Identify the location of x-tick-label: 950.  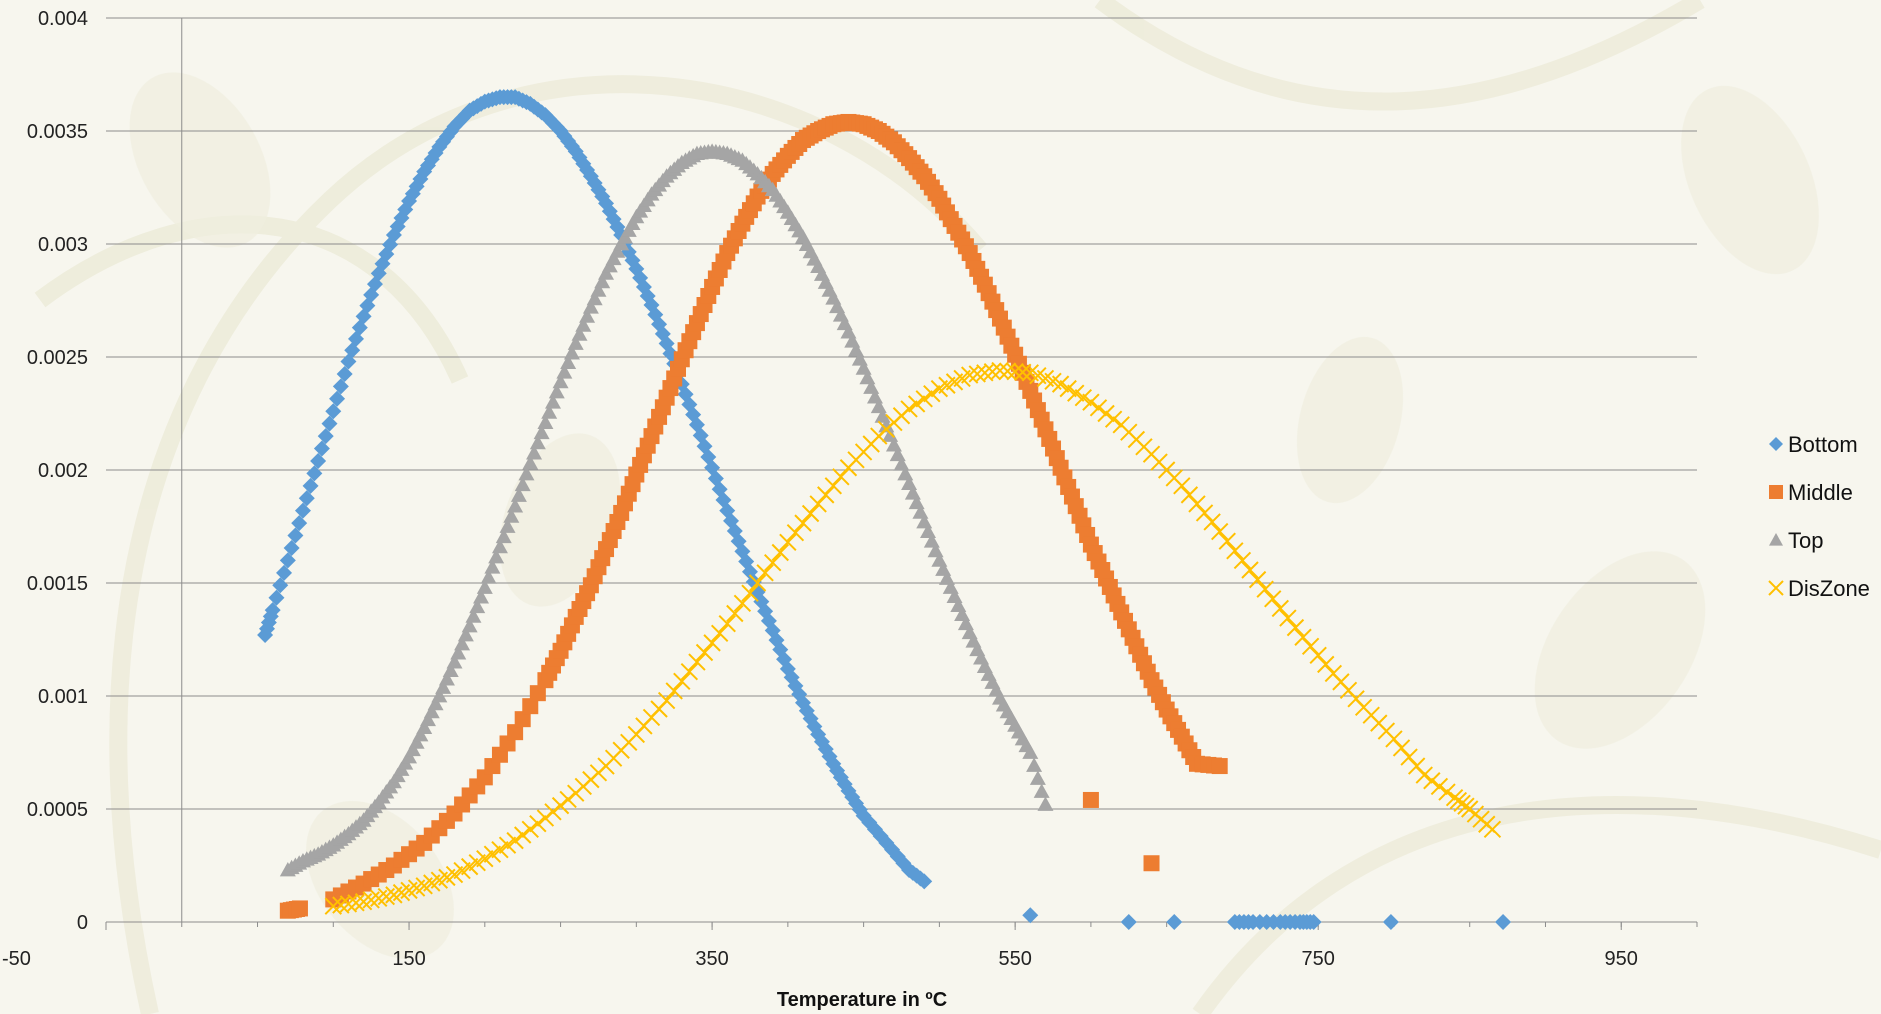
(1621, 959).